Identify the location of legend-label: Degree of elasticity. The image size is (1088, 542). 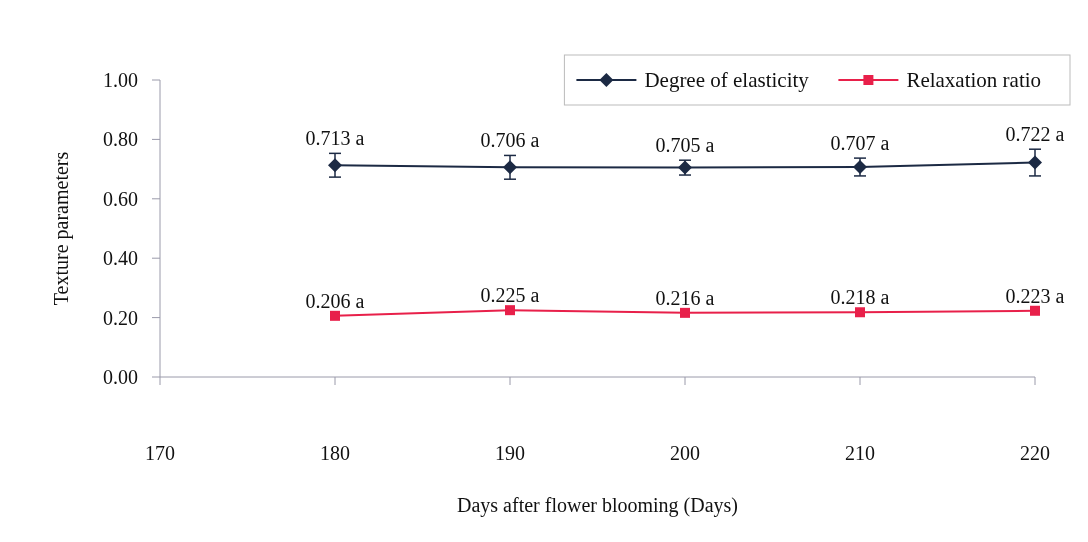
(727, 80).